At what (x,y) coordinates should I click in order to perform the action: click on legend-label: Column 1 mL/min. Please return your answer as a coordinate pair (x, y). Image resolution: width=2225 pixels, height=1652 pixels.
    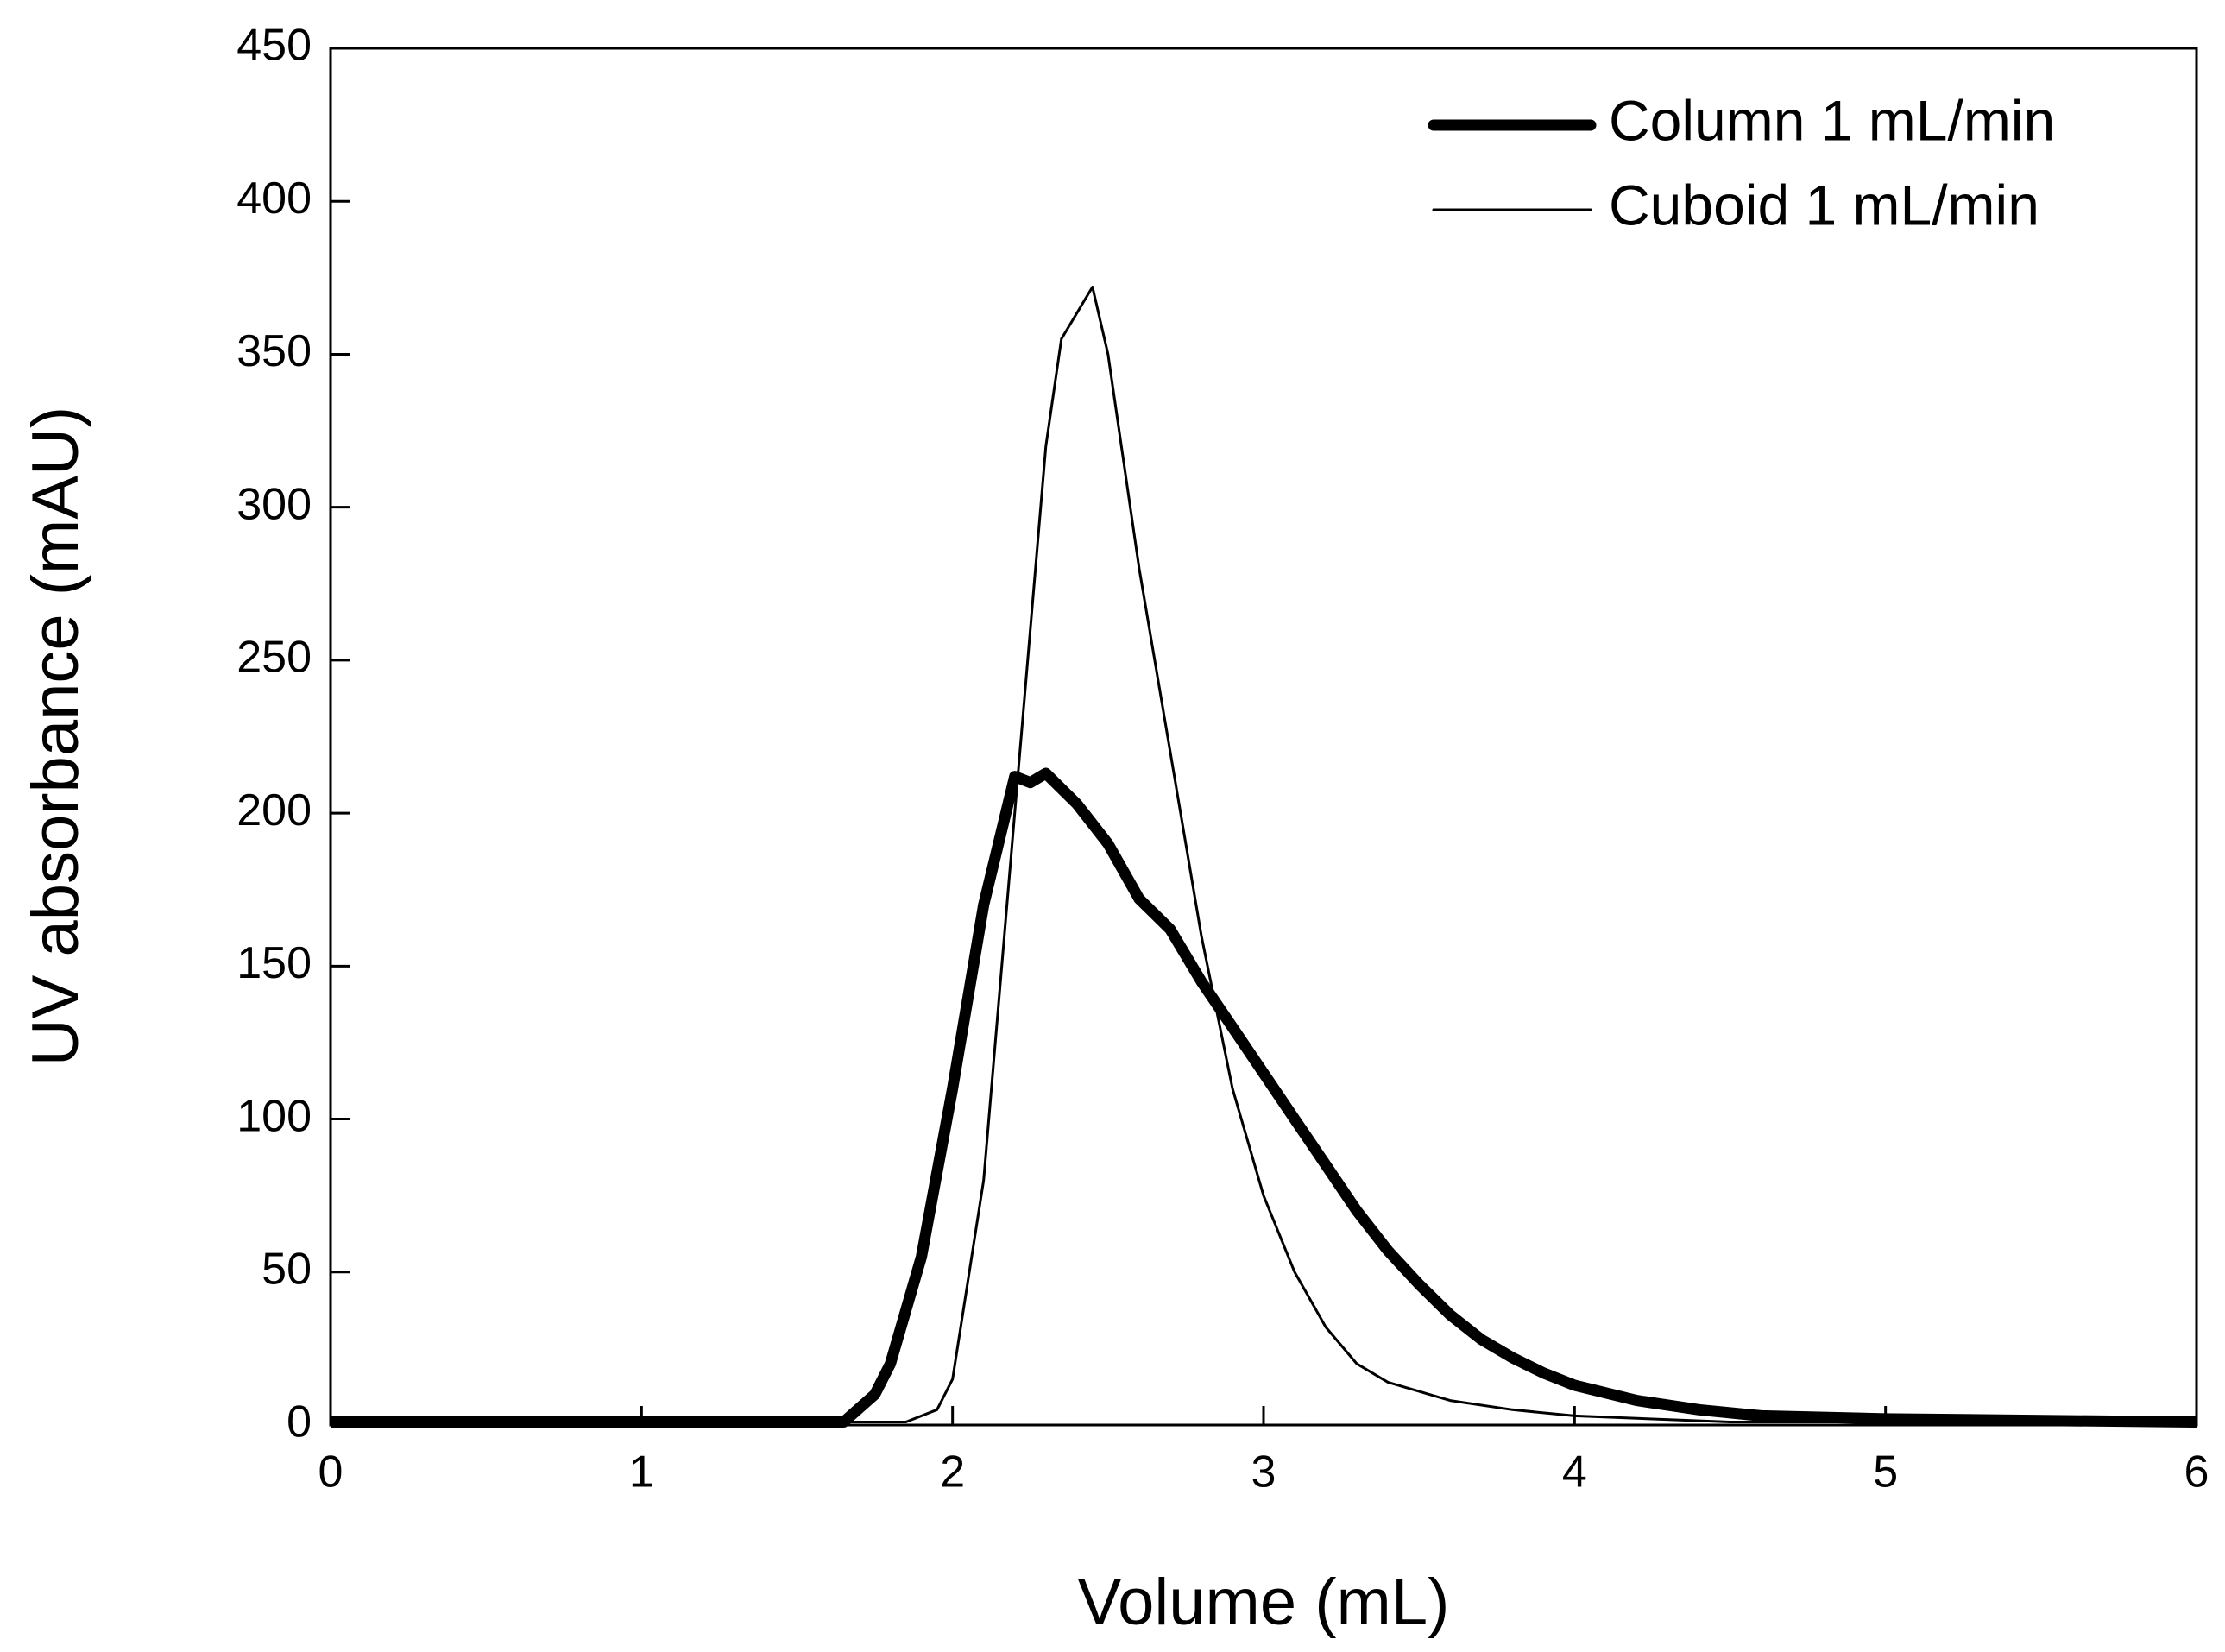
    Looking at the image, I should click on (1832, 120).